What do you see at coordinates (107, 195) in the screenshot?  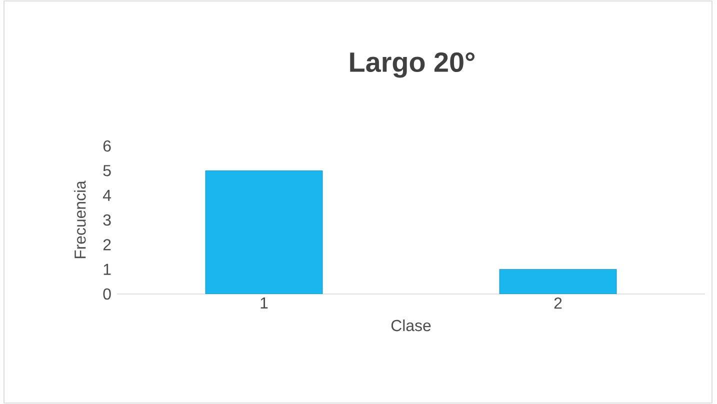 I see `y-tick-label: 4` at bounding box center [107, 195].